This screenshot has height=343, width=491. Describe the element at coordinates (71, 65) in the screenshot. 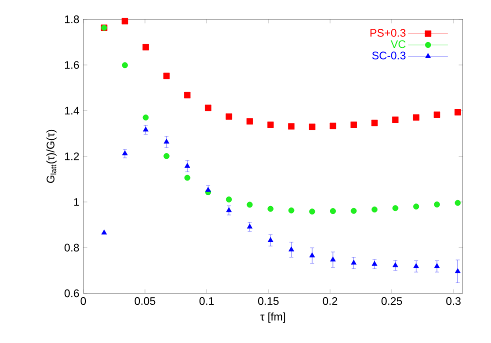

I see `y-tick-label: 1.6` at that location.